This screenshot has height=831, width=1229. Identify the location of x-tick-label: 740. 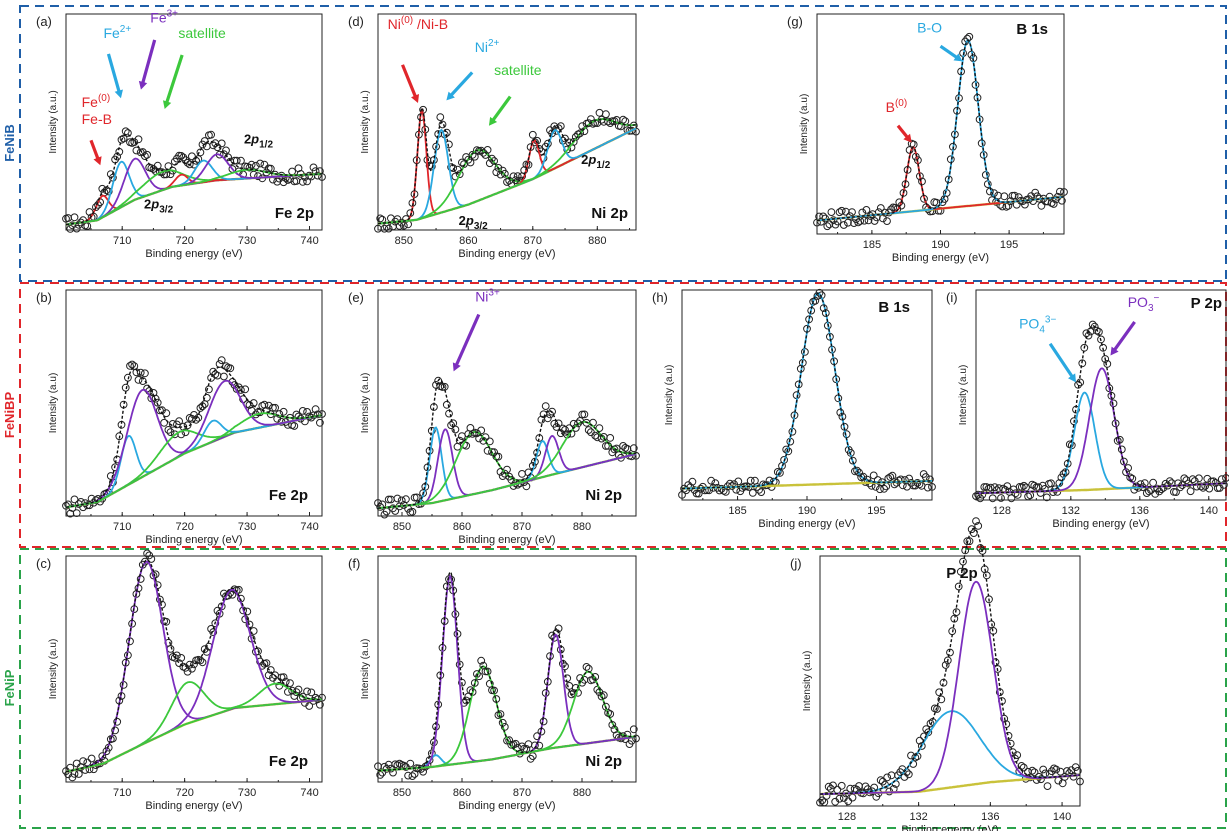
(309, 527).